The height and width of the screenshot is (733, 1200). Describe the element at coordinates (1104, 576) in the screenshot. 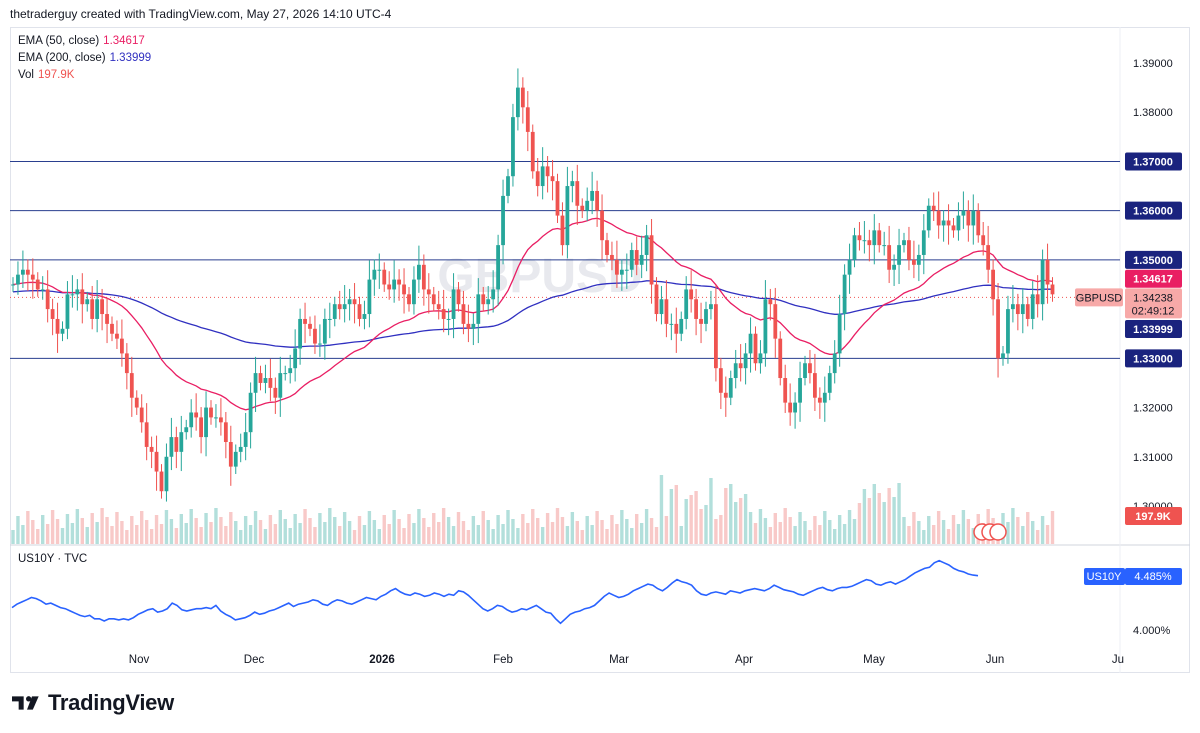

I see `us10y-name-tag-bg` at that location.